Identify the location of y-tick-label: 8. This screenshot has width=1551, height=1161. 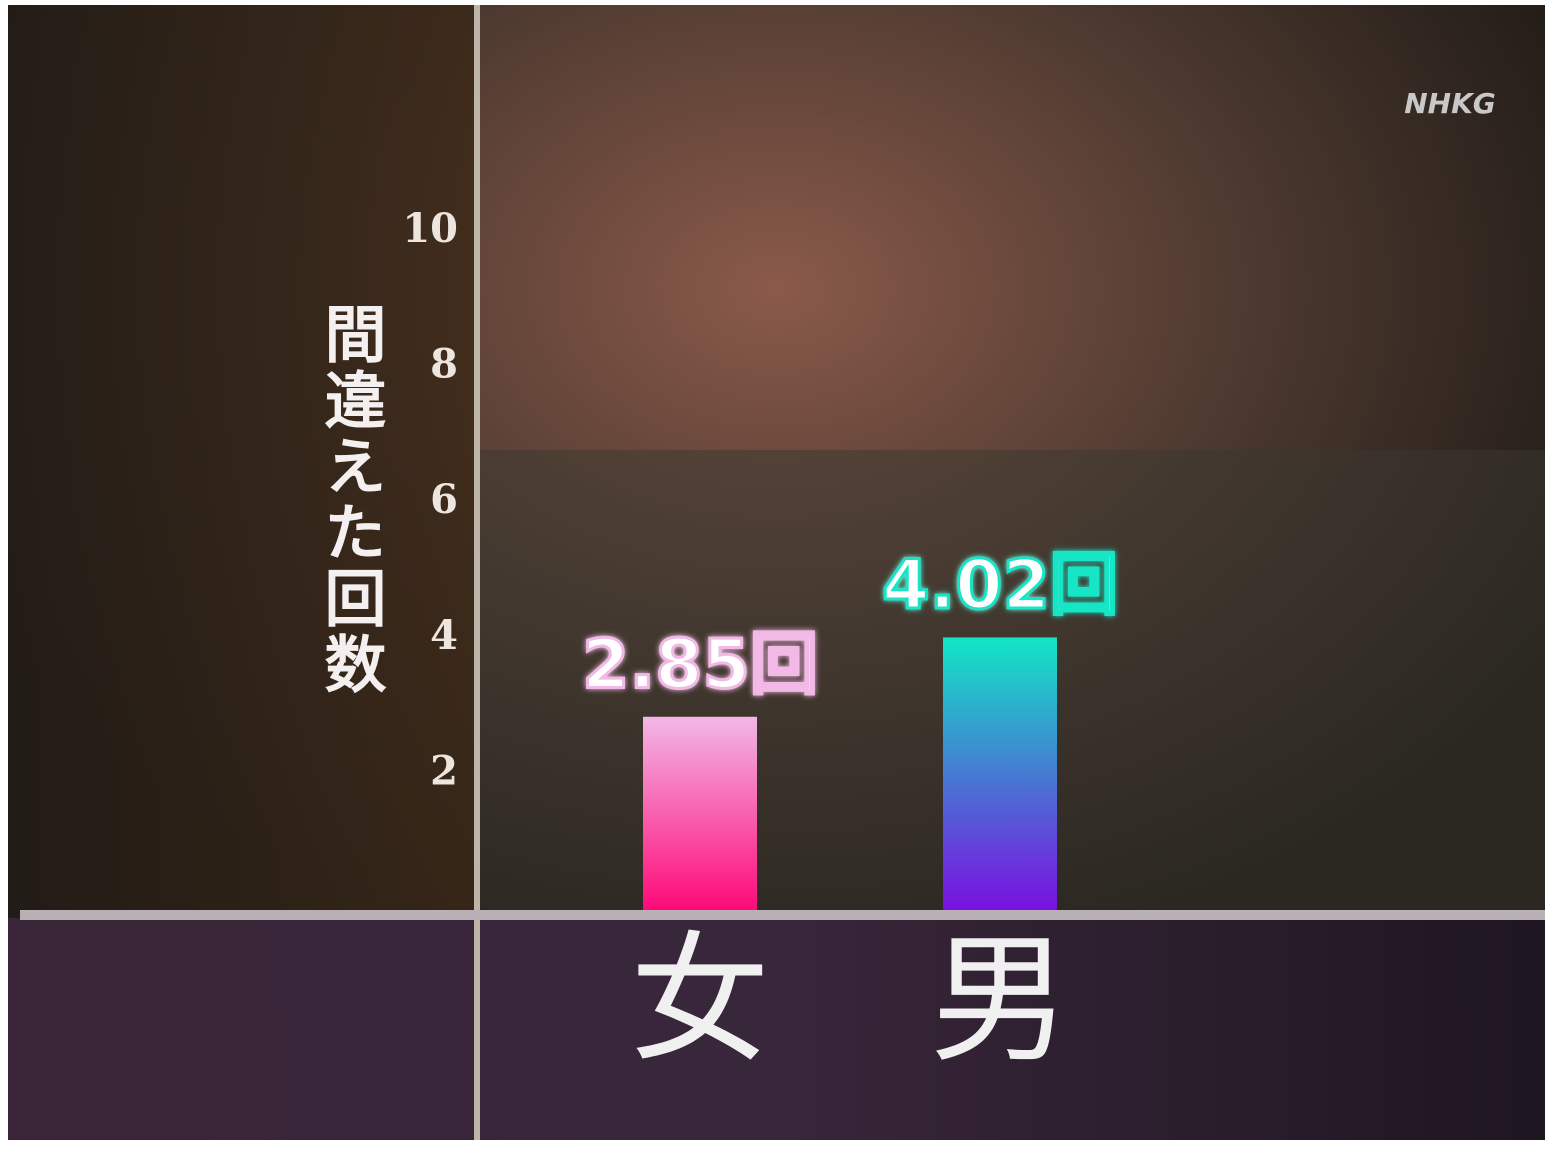
(444, 364).